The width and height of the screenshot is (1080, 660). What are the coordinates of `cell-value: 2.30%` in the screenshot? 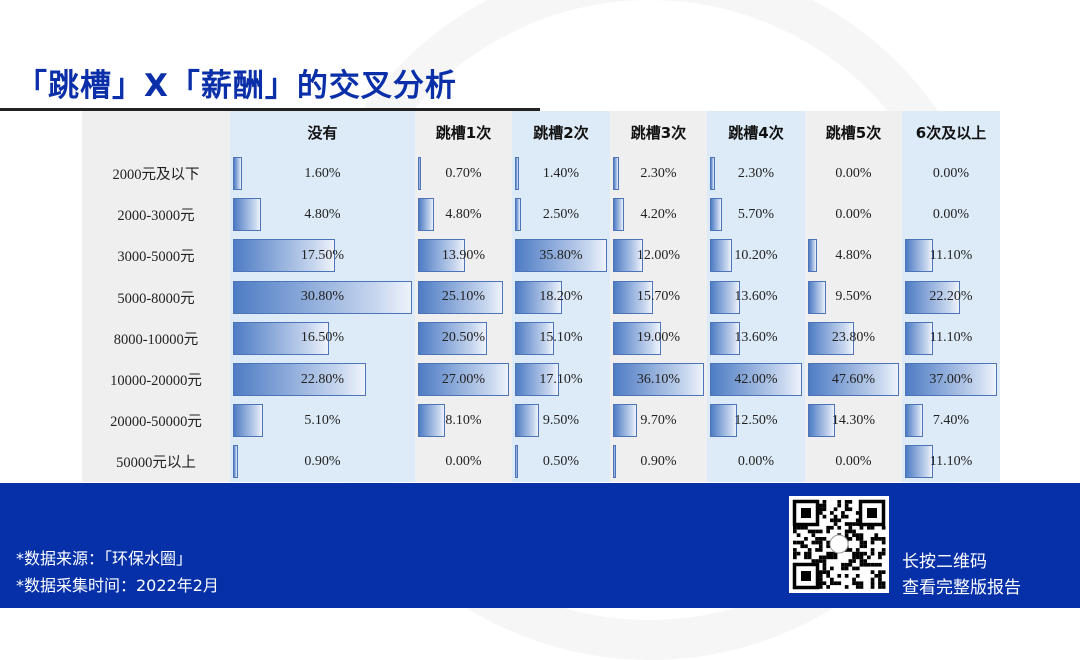 It's located at (658, 173).